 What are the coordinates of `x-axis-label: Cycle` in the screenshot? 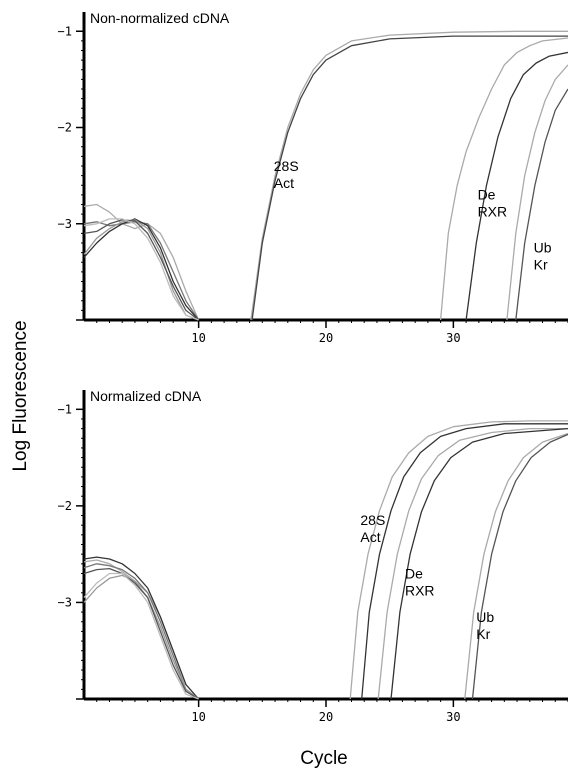 It's located at (324, 758).